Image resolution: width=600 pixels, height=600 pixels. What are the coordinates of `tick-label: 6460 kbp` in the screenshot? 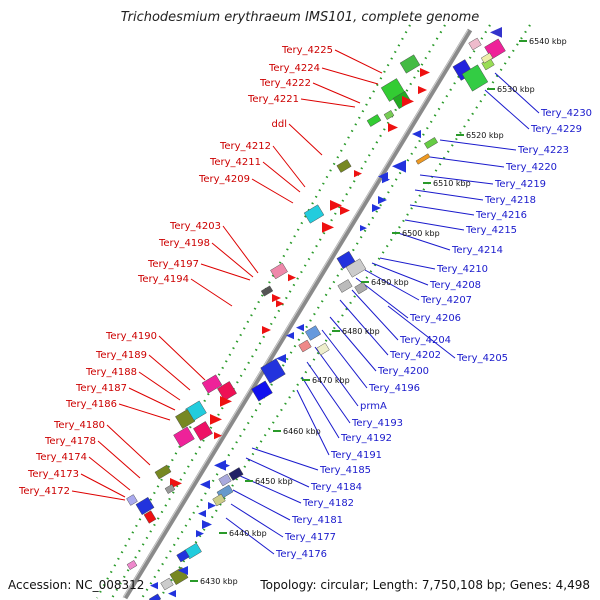 It's located at (302, 431).